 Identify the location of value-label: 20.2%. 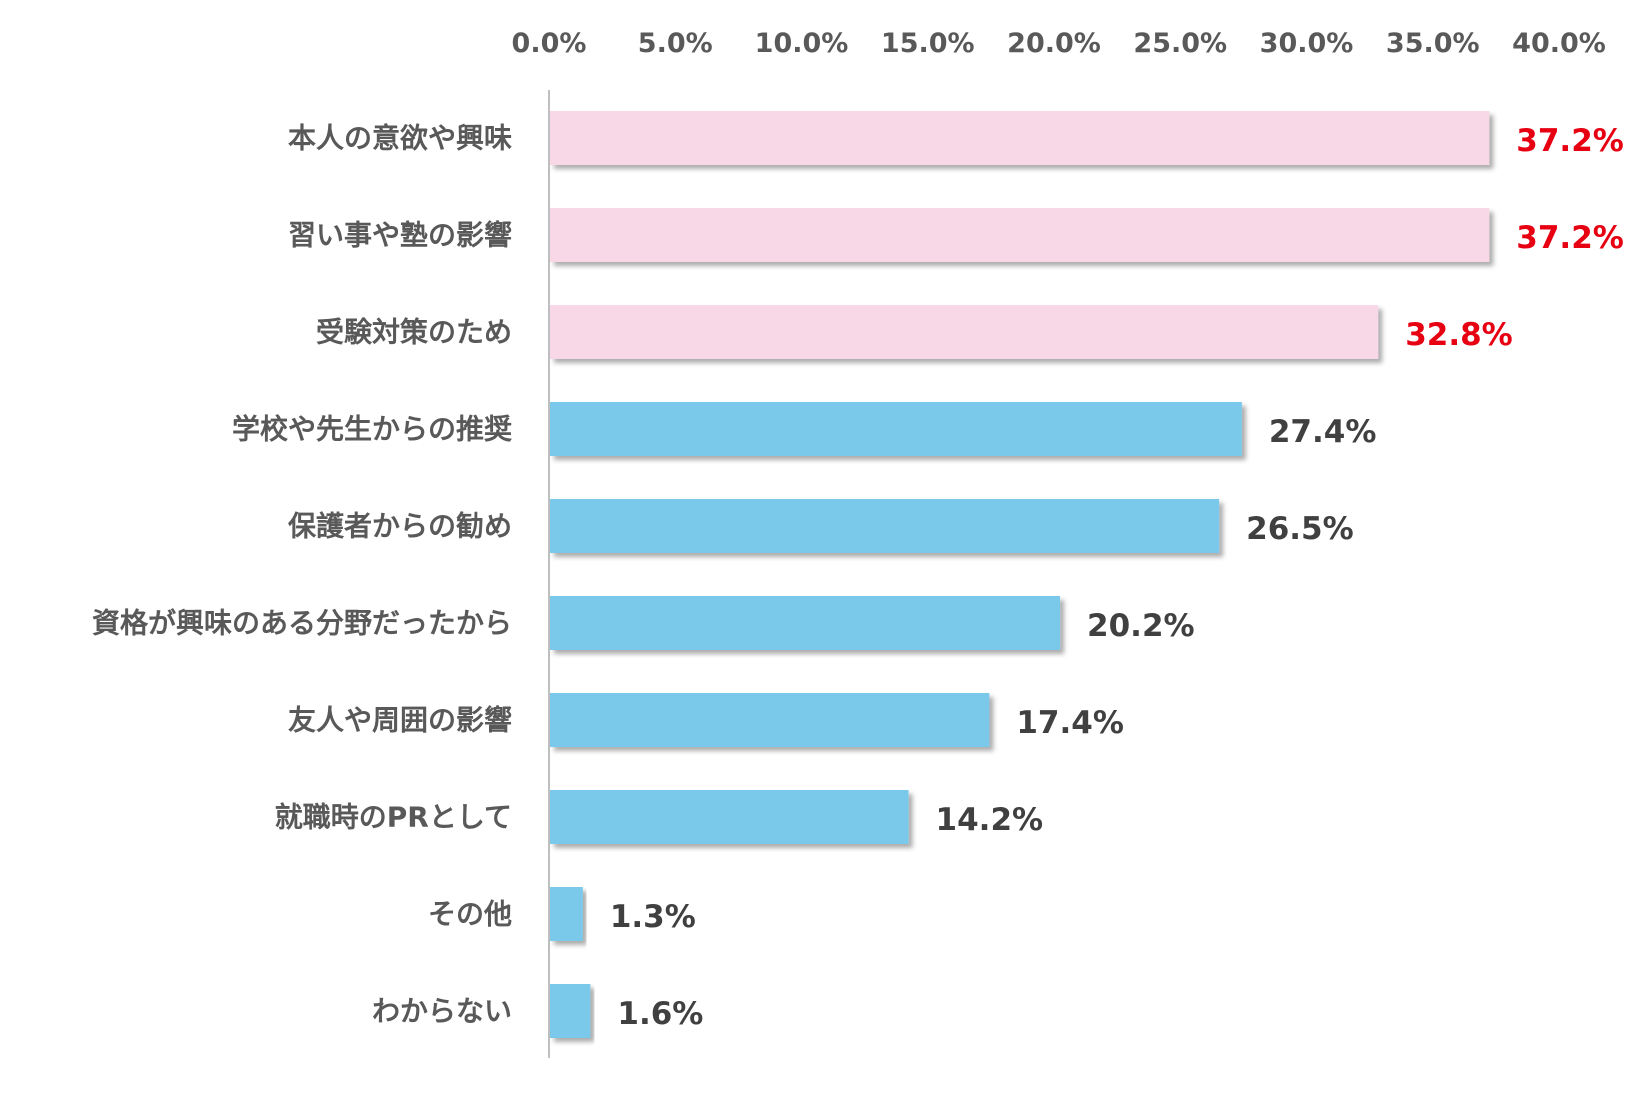
(1141, 626).